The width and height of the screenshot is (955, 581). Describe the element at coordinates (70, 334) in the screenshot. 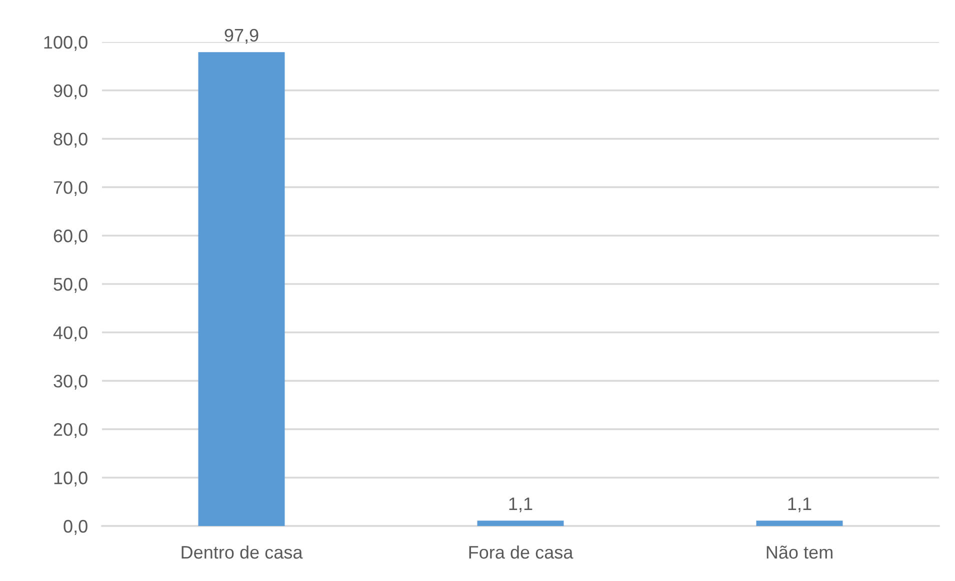

I see `y-tick-label: 40,0` at that location.